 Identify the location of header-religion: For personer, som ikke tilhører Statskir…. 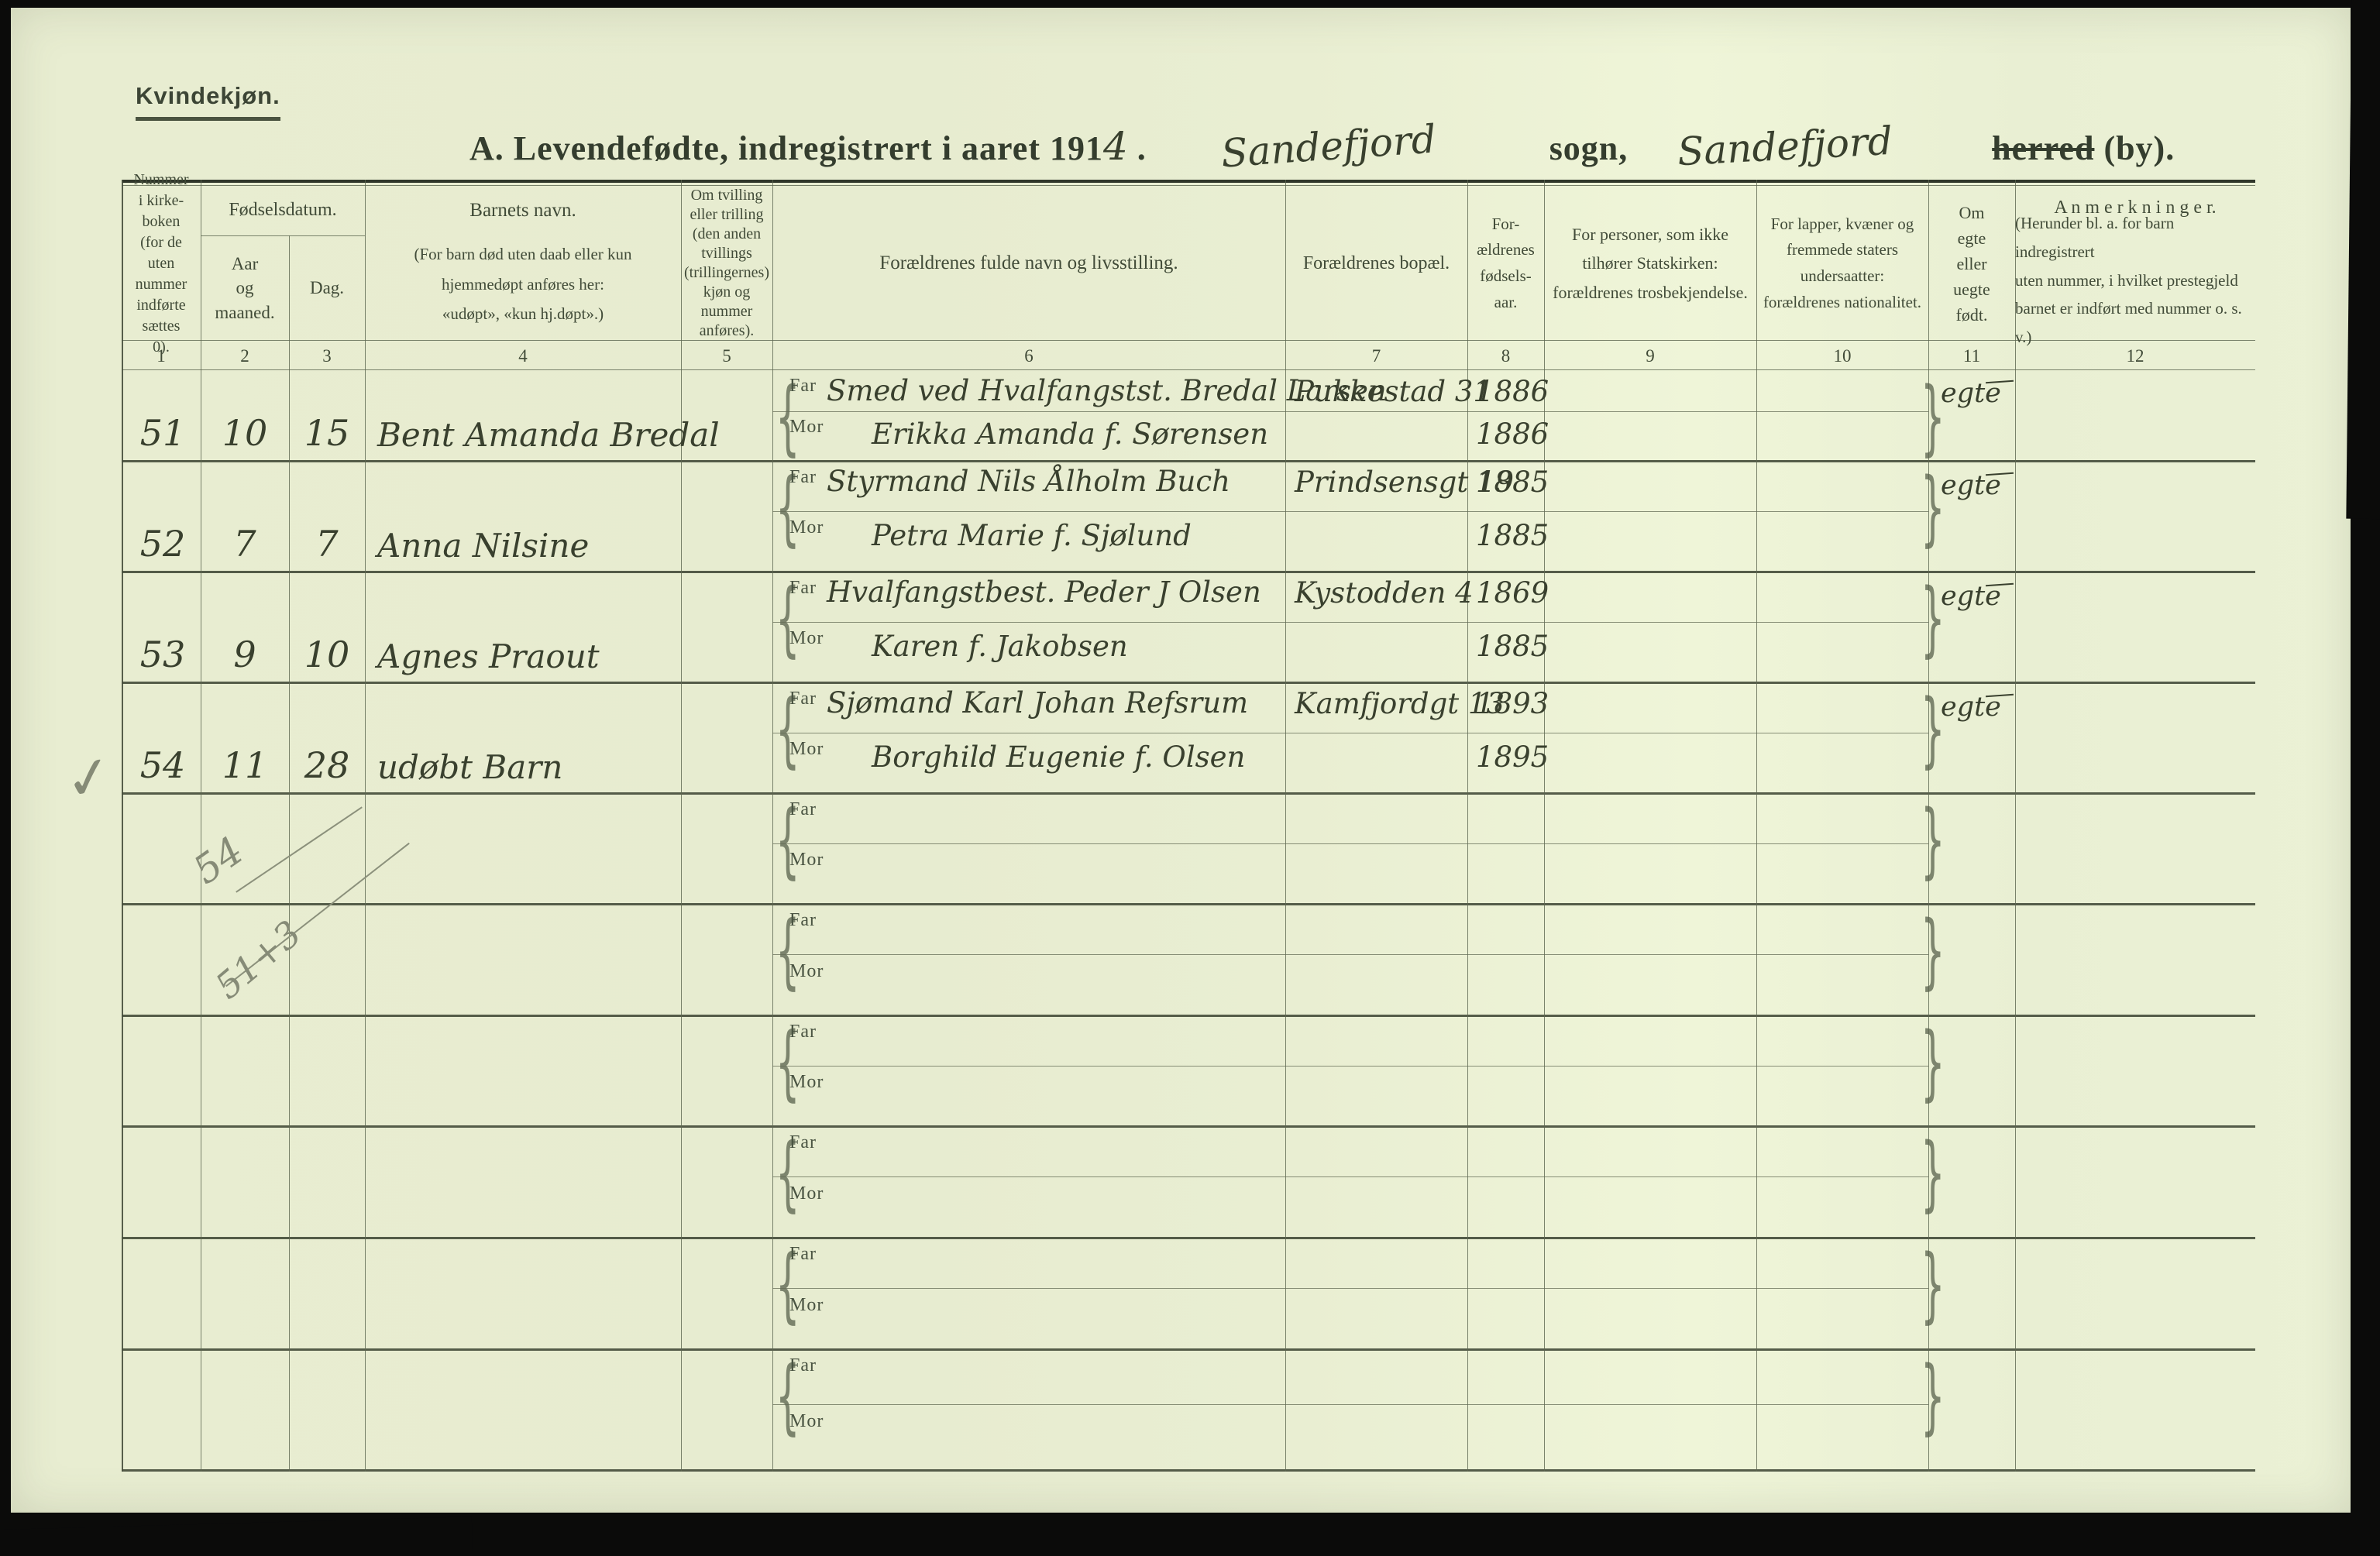
(1651, 263).